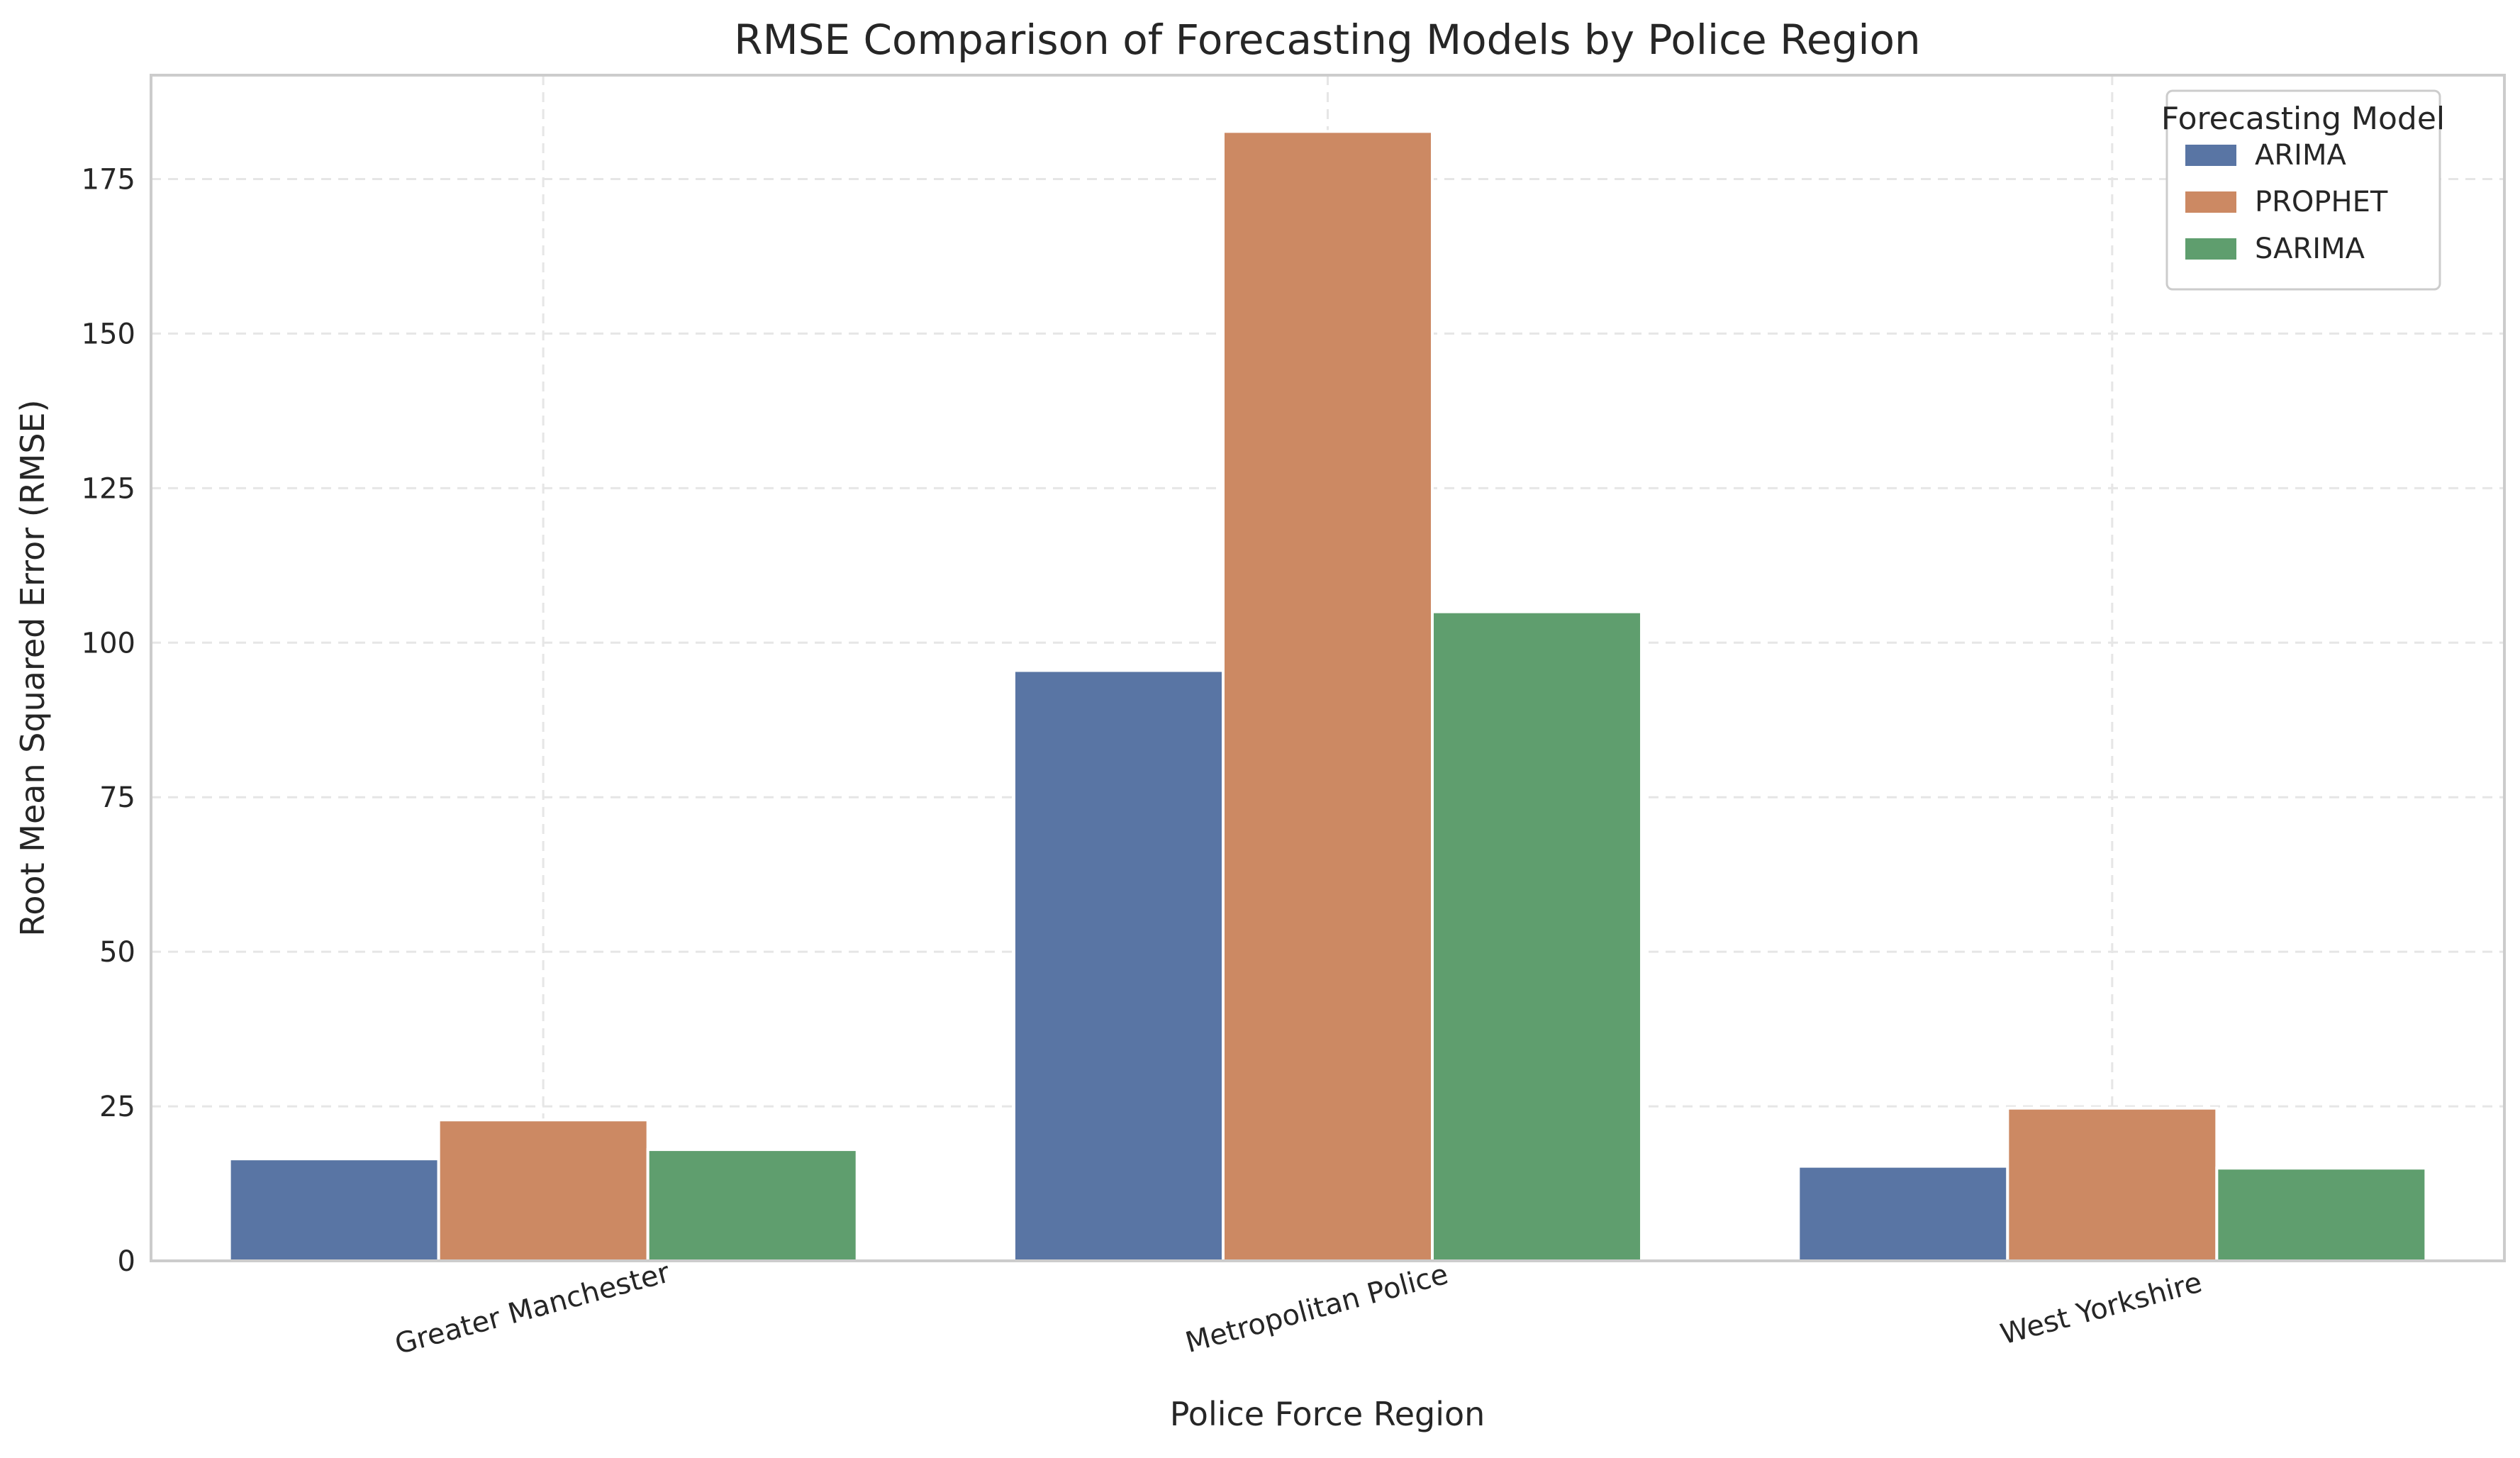 The image size is (2520, 1458). I want to click on bar-arima-greater-manchester, so click(334, 1210).